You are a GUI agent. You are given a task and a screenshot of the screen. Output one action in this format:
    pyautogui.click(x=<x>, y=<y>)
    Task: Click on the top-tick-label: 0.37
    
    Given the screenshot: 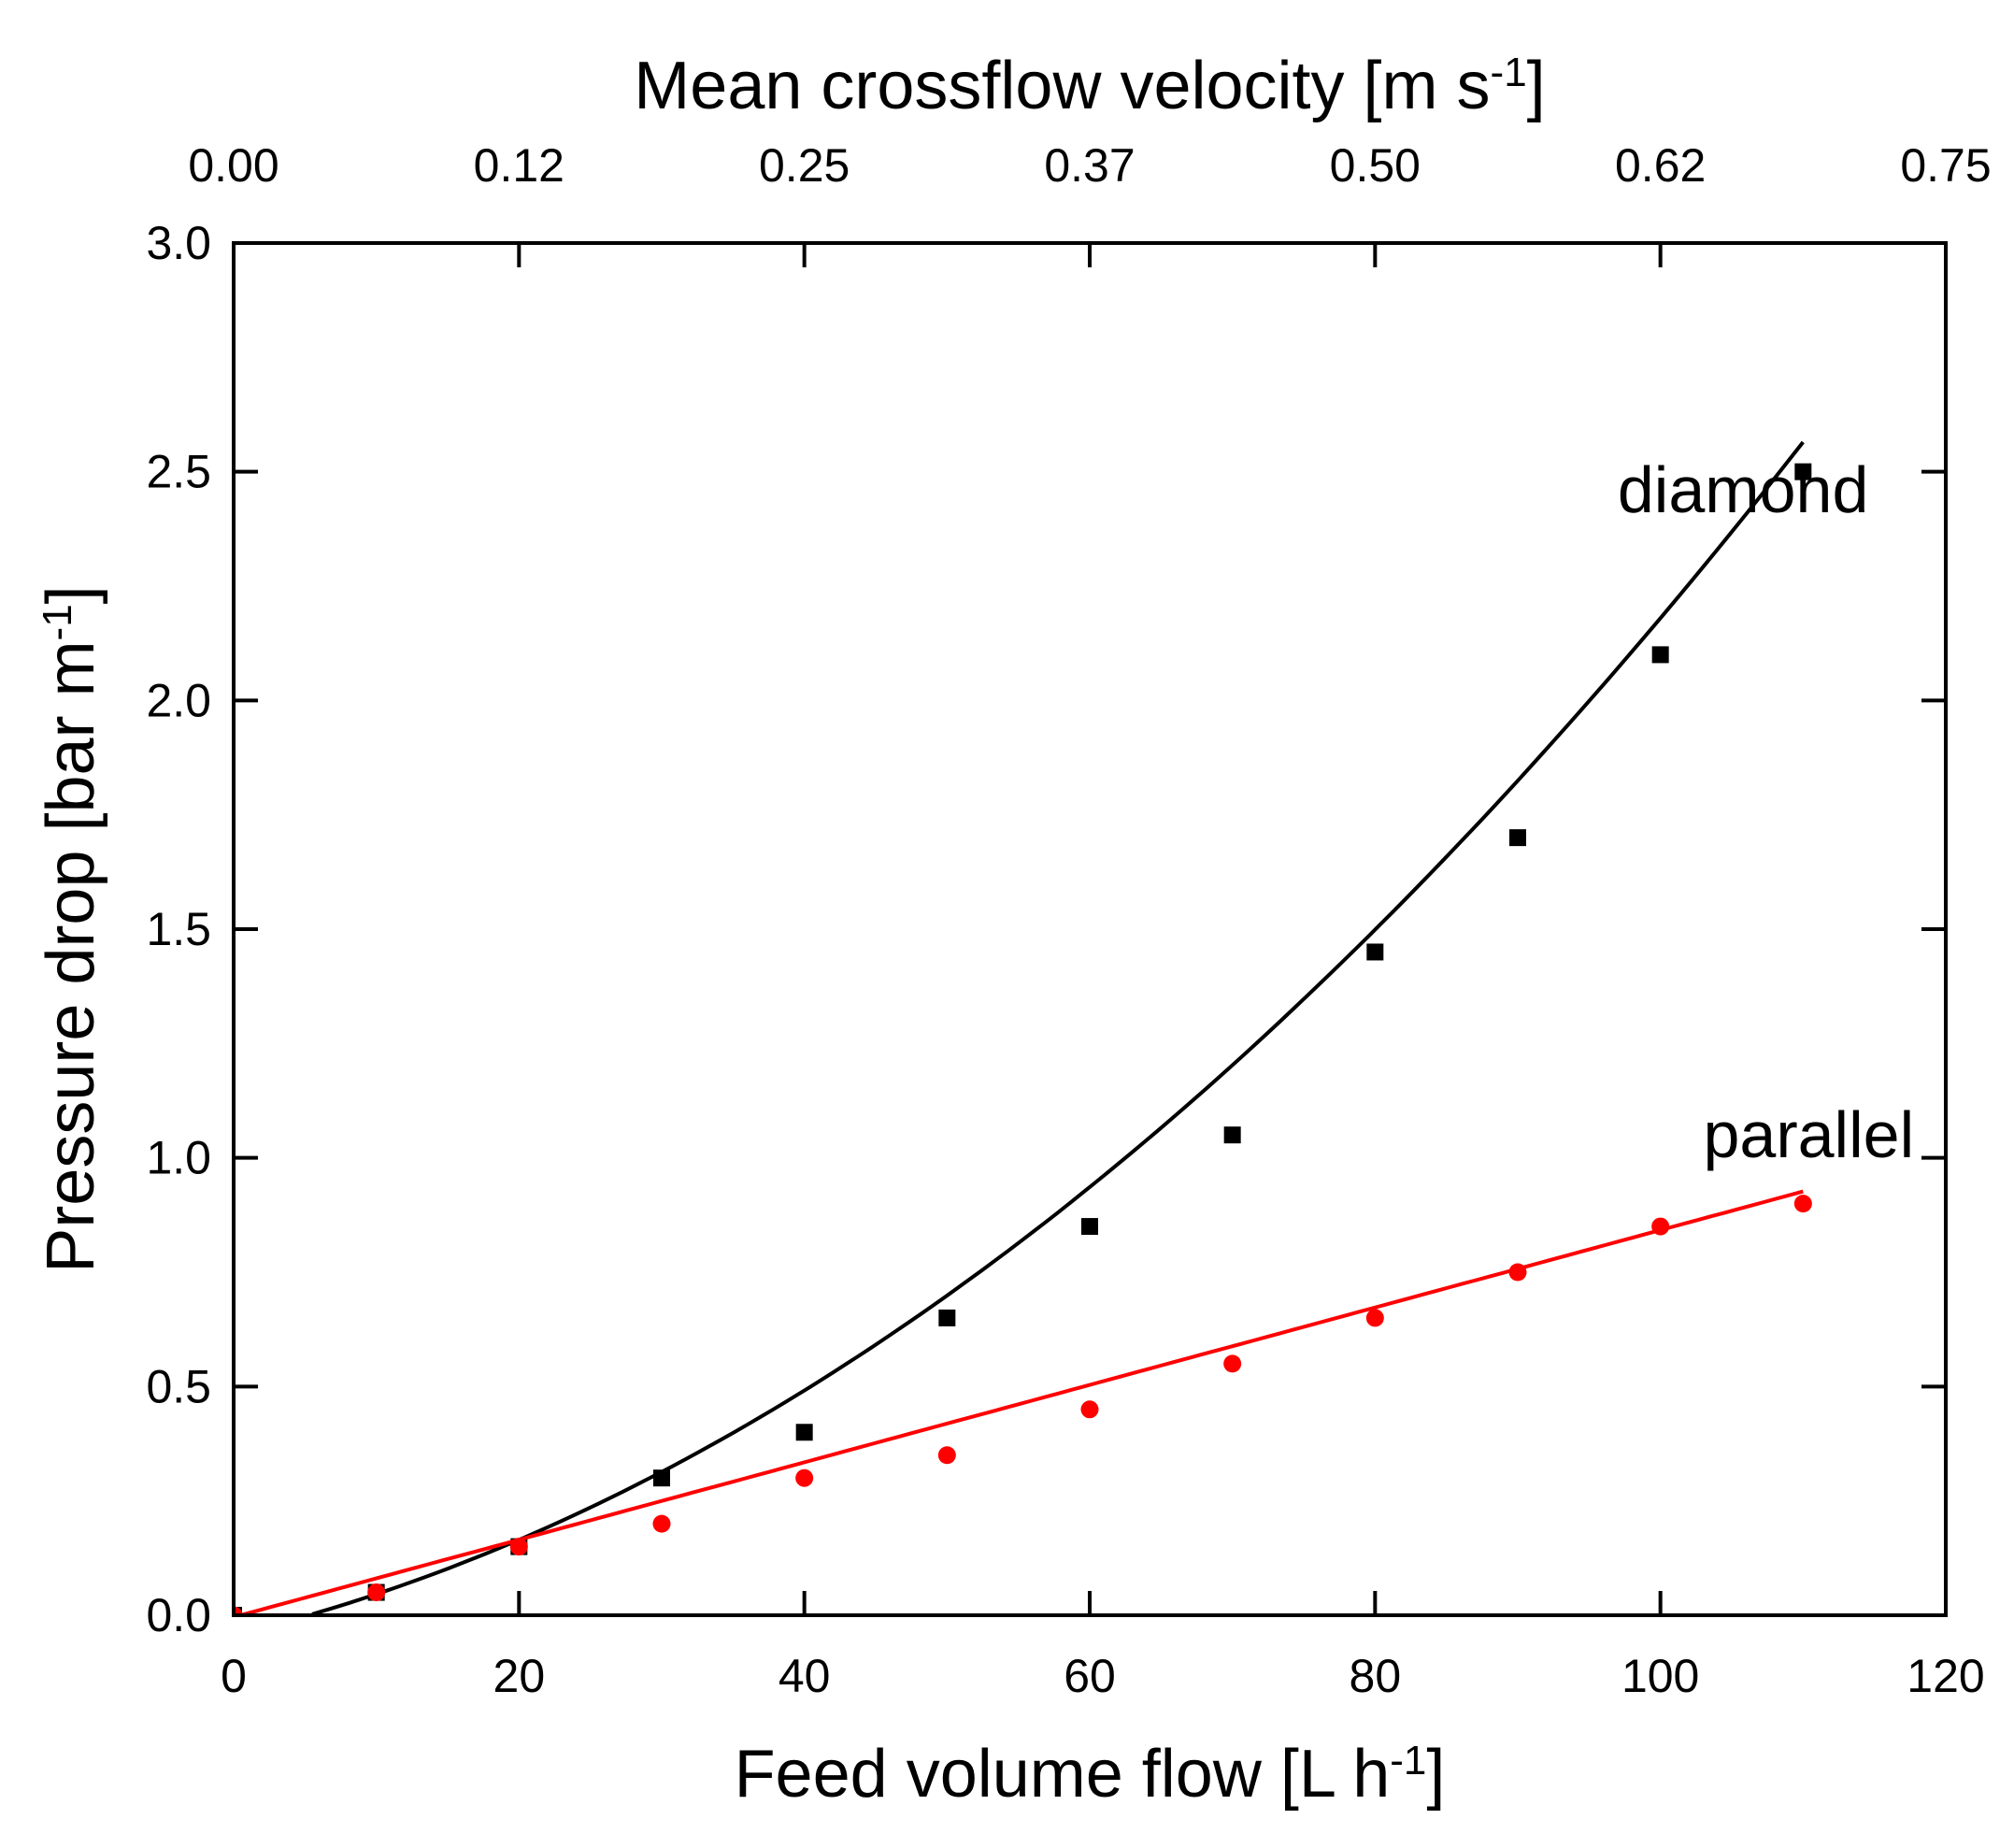 What is the action you would take?
    pyautogui.click(x=1089, y=165)
    